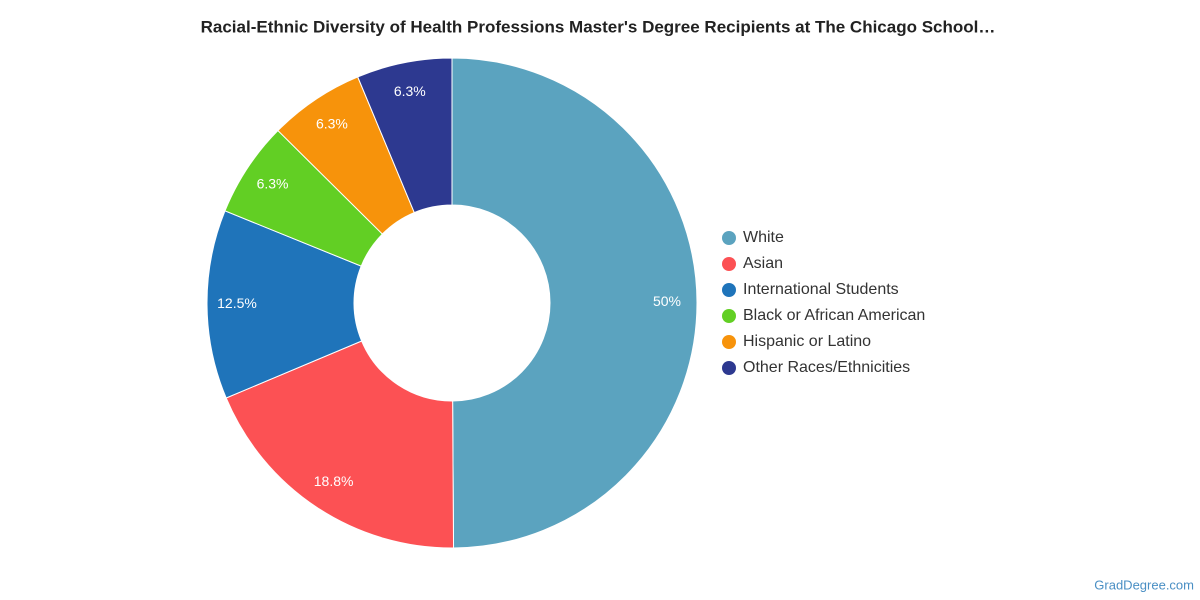 The image size is (1200, 600). Describe the element at coordinates (667, 301) in the screenshot. I see `value-label: 50%` at that location.